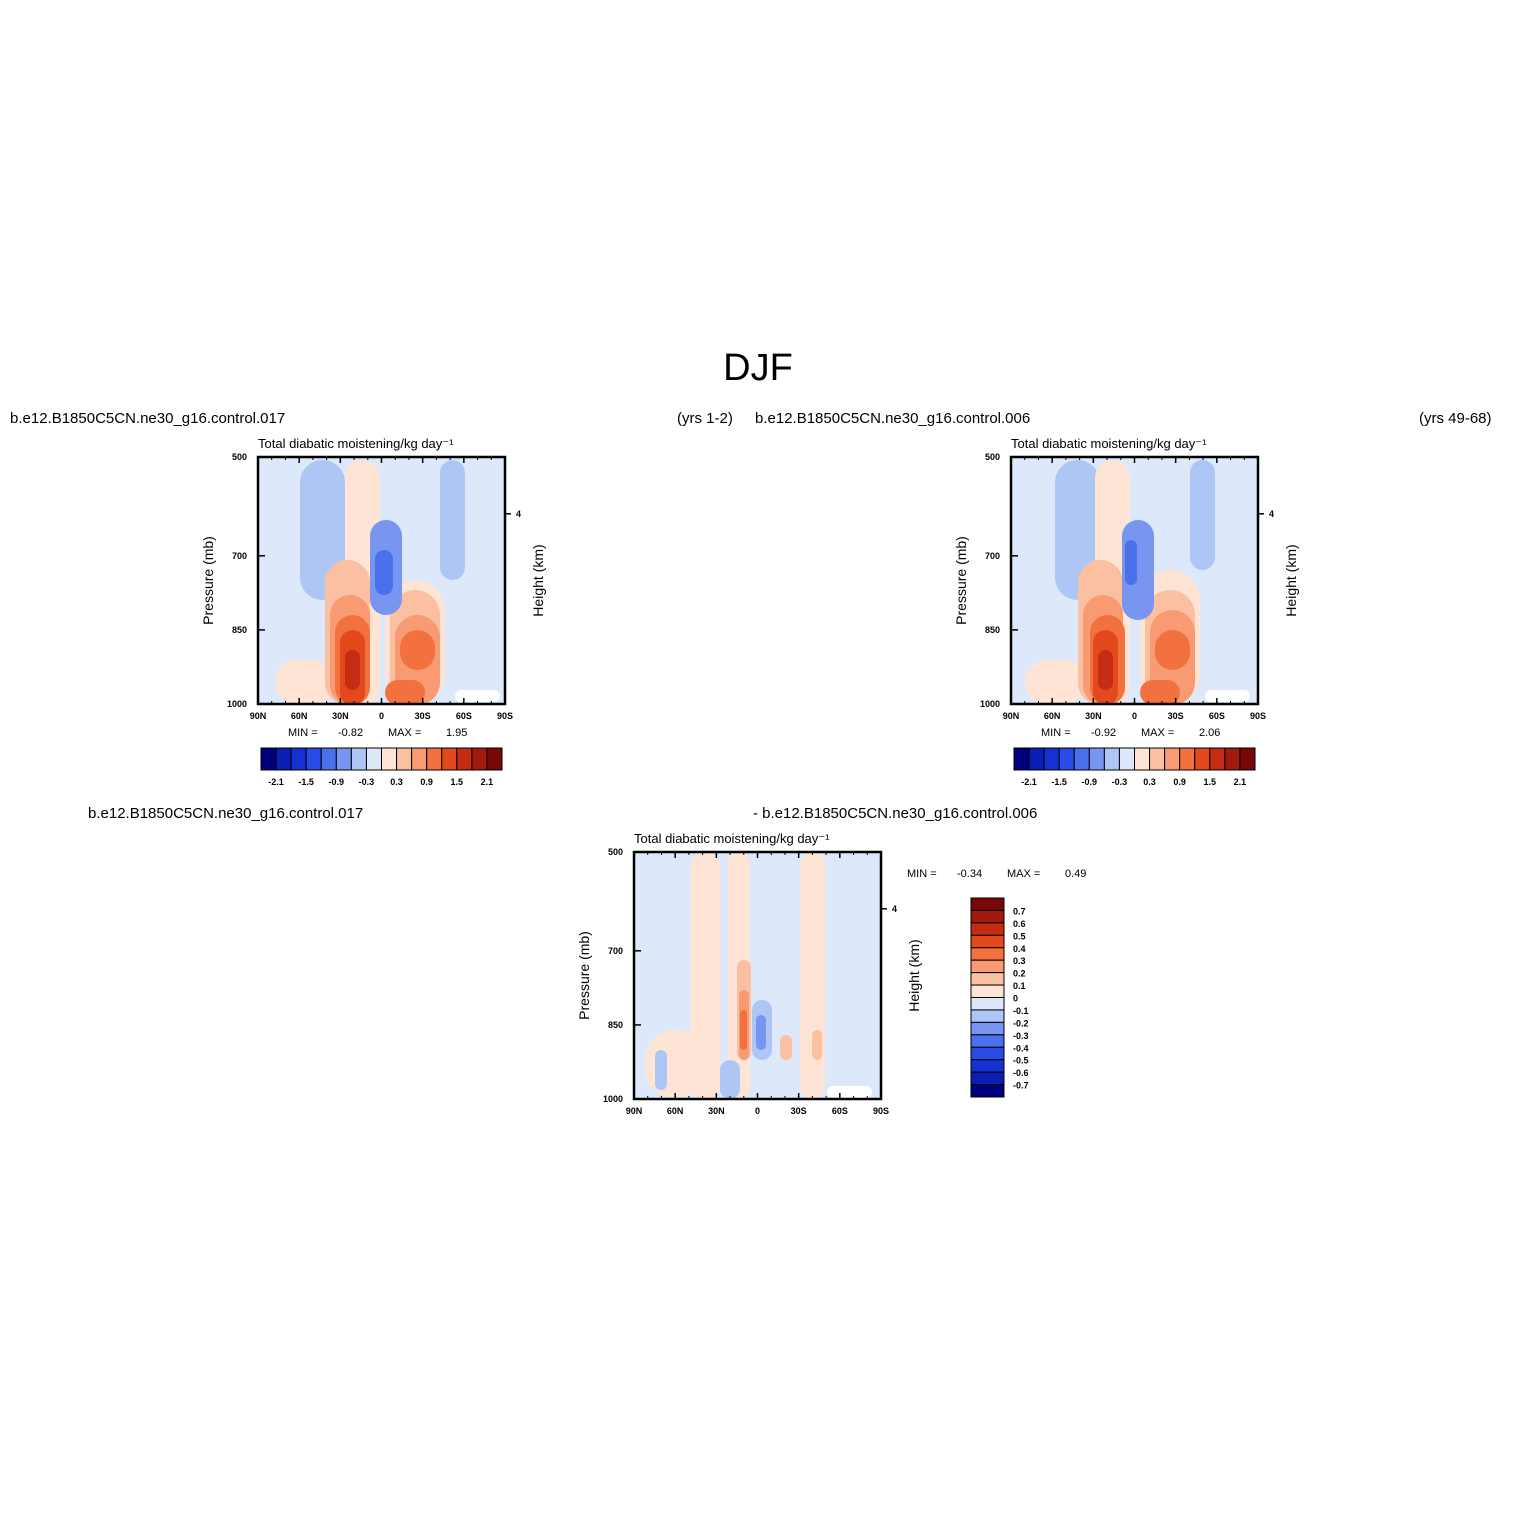 This screenshot has height=1516, width=1517. What do you see at coordinates (705, 418) in the screenshot?
I see `header-left-years: (yrs 1-2)` at bounding box center [705, 418].